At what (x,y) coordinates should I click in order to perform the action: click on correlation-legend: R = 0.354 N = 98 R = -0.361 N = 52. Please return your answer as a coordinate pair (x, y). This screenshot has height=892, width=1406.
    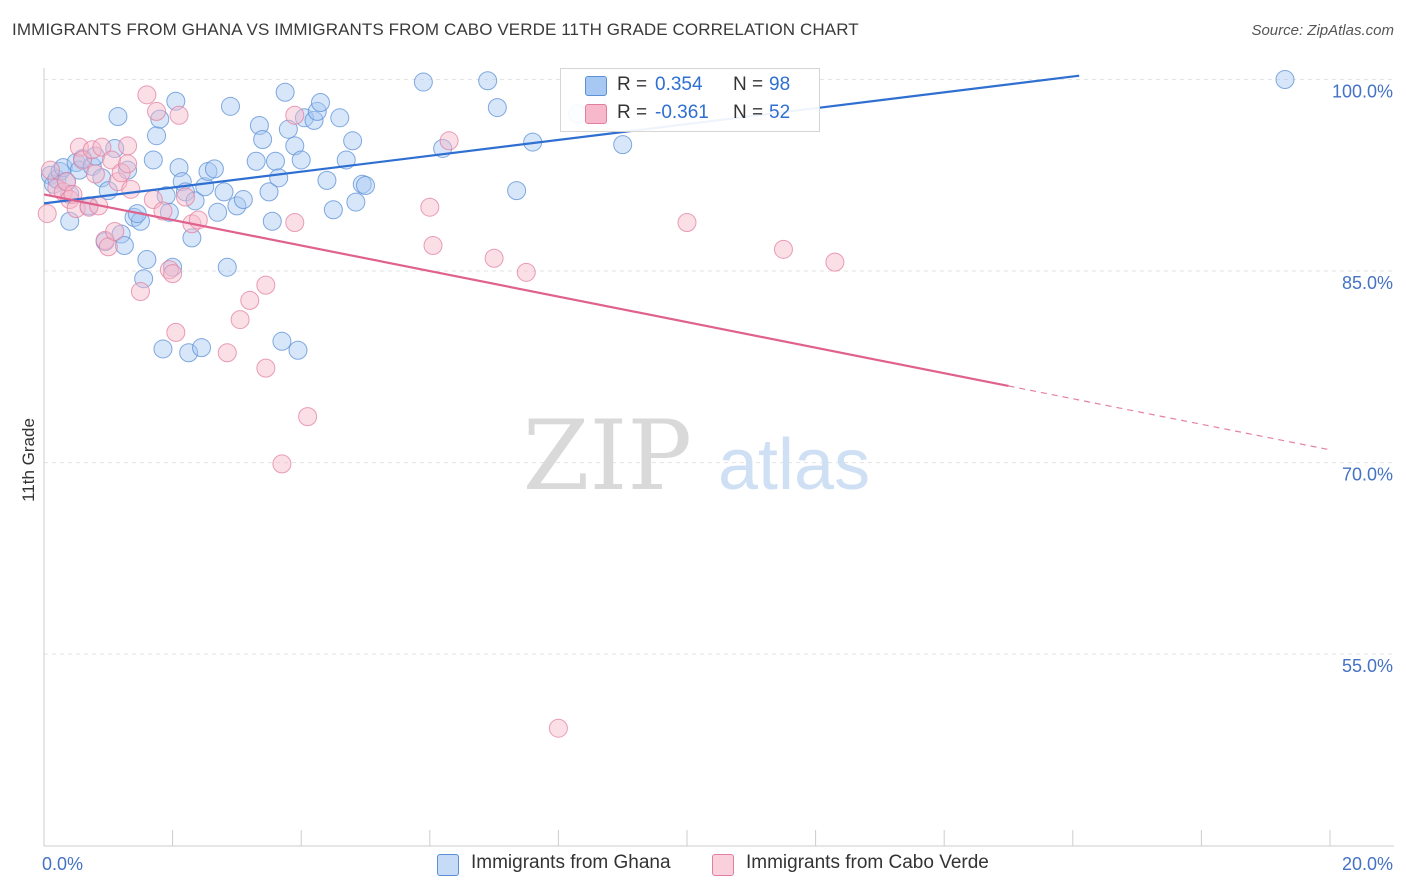
    Looking at the image, I should click on (690, 100).